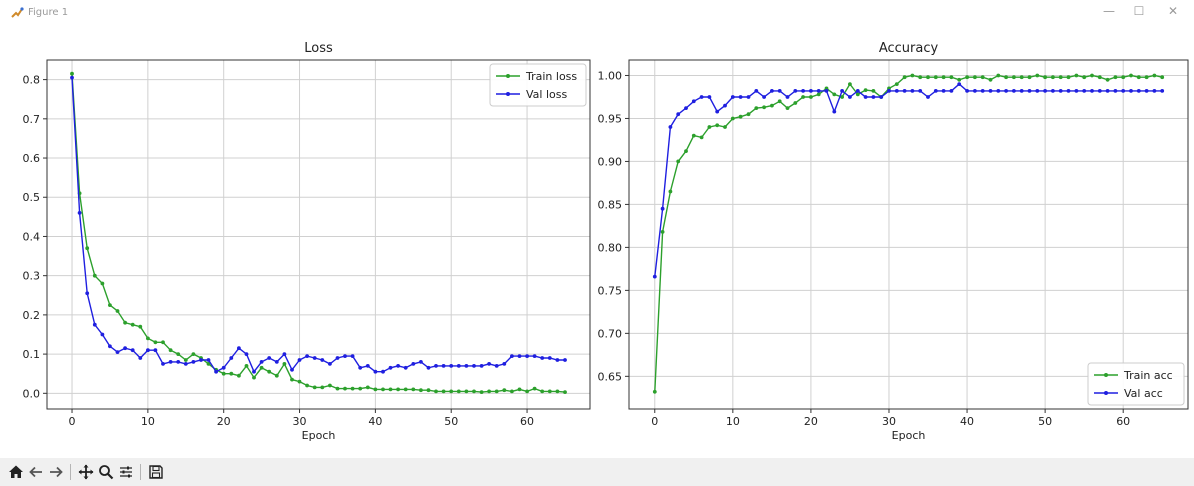  I want to click on save-button, so click(156, 472).